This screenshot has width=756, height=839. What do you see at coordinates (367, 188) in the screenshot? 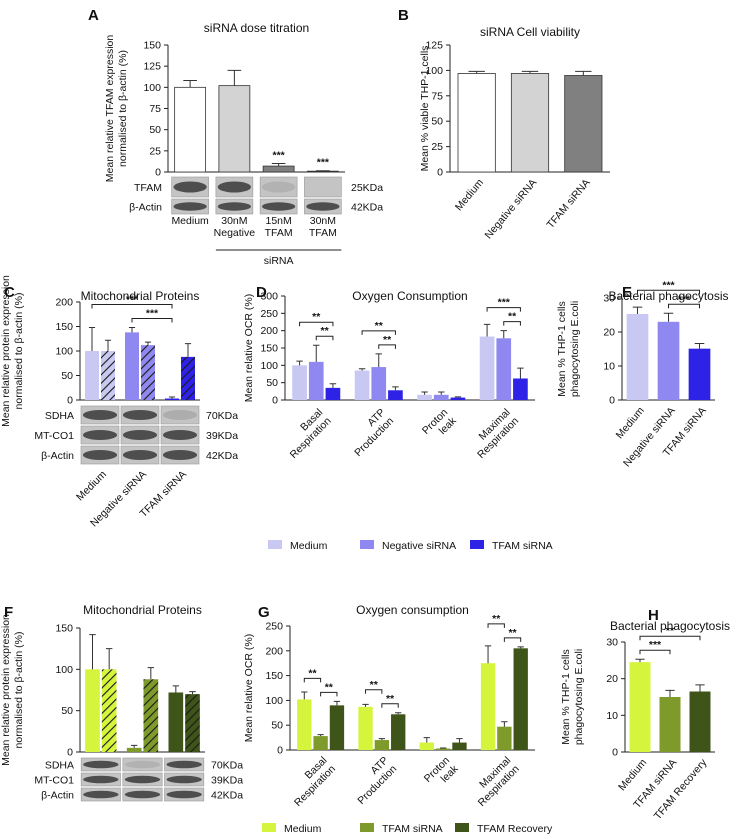
I see `blot-size-label: 25KDa` at bounding box center [367, 188].